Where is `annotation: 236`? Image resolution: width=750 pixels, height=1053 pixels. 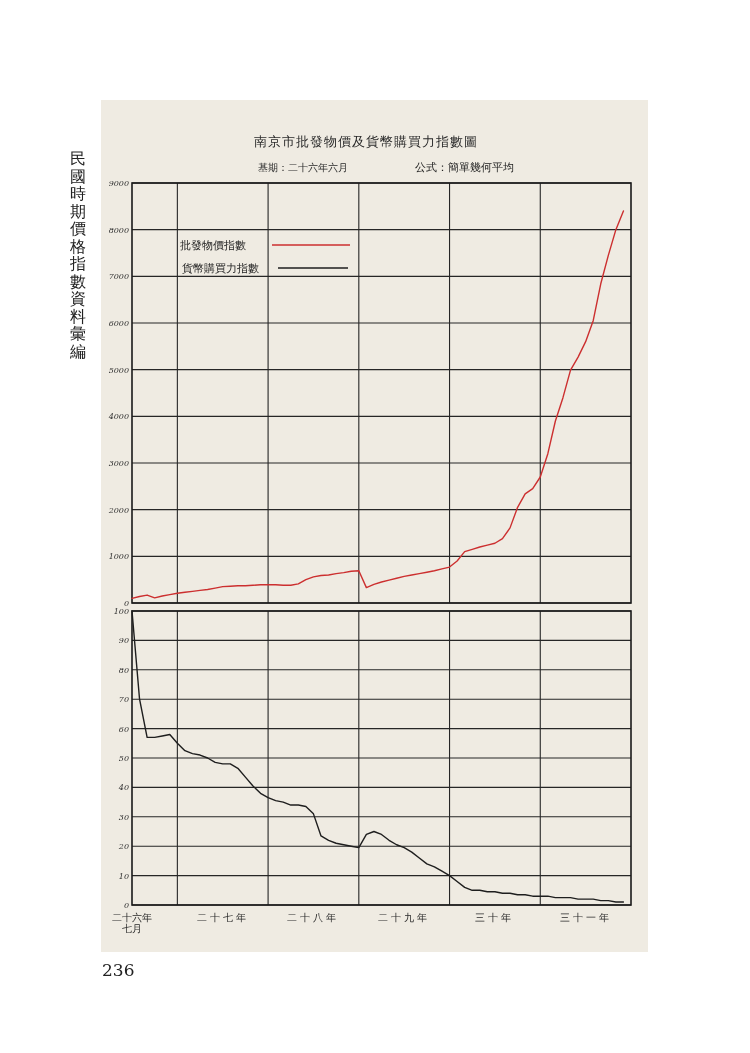
annotation: 236 is located at coordinates (118, 970).